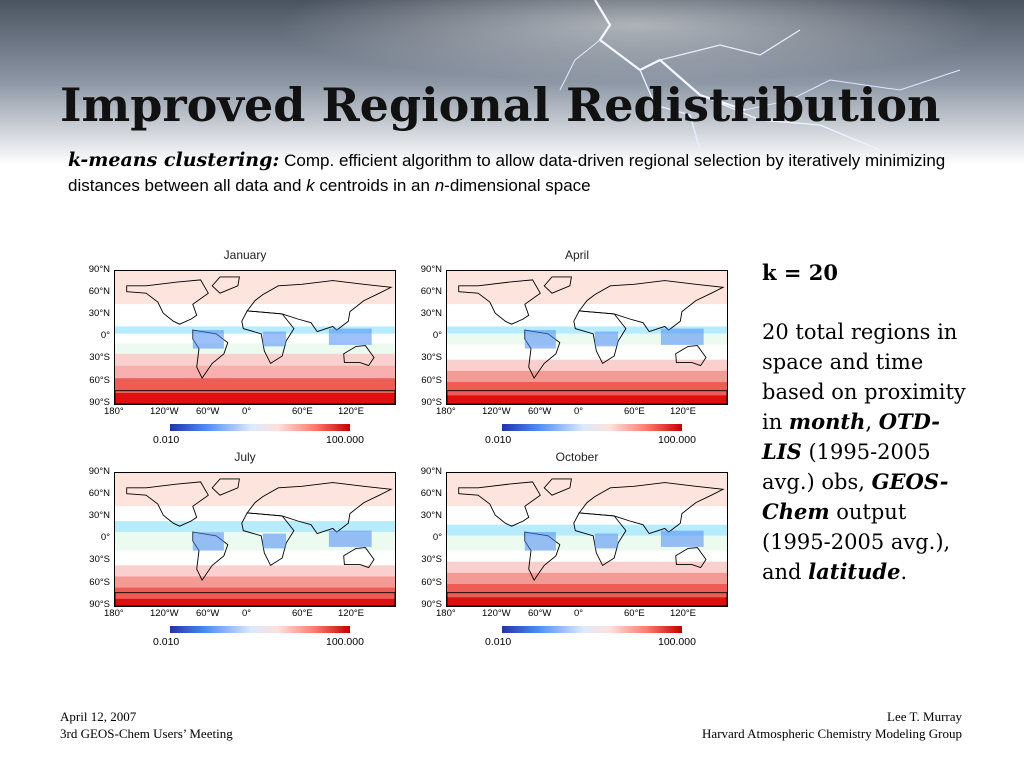 This screenshot has height=768, width=1024. I want to click on side-text-3: (1995-2005 avg.) obs,, so click(846, 467).